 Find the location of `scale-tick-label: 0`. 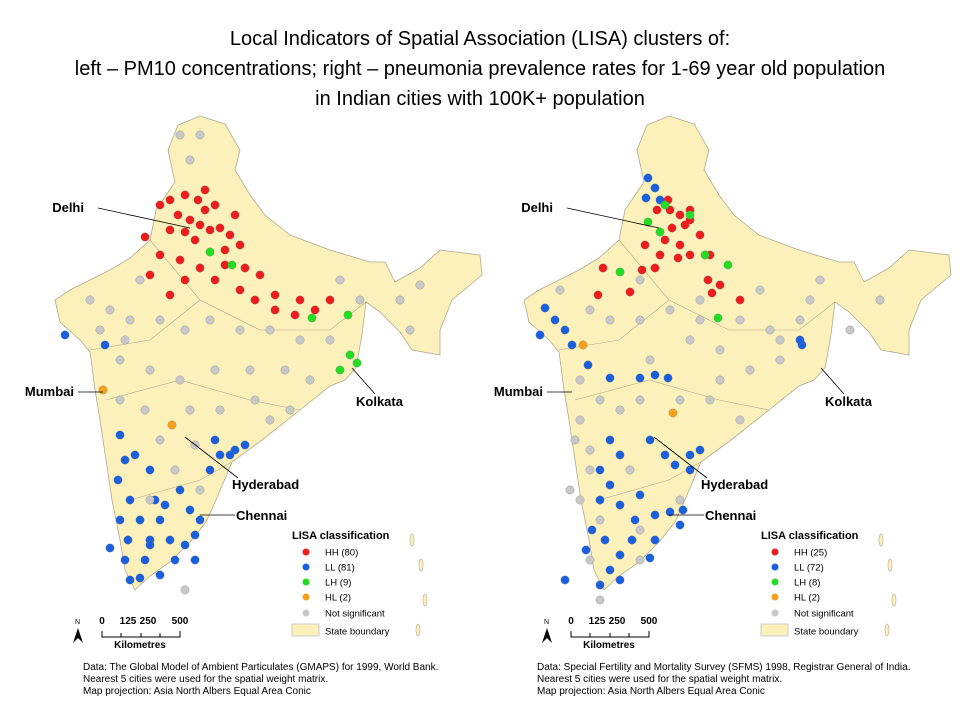

scale-tick-label: 0 is located at coordinates (102, 621).